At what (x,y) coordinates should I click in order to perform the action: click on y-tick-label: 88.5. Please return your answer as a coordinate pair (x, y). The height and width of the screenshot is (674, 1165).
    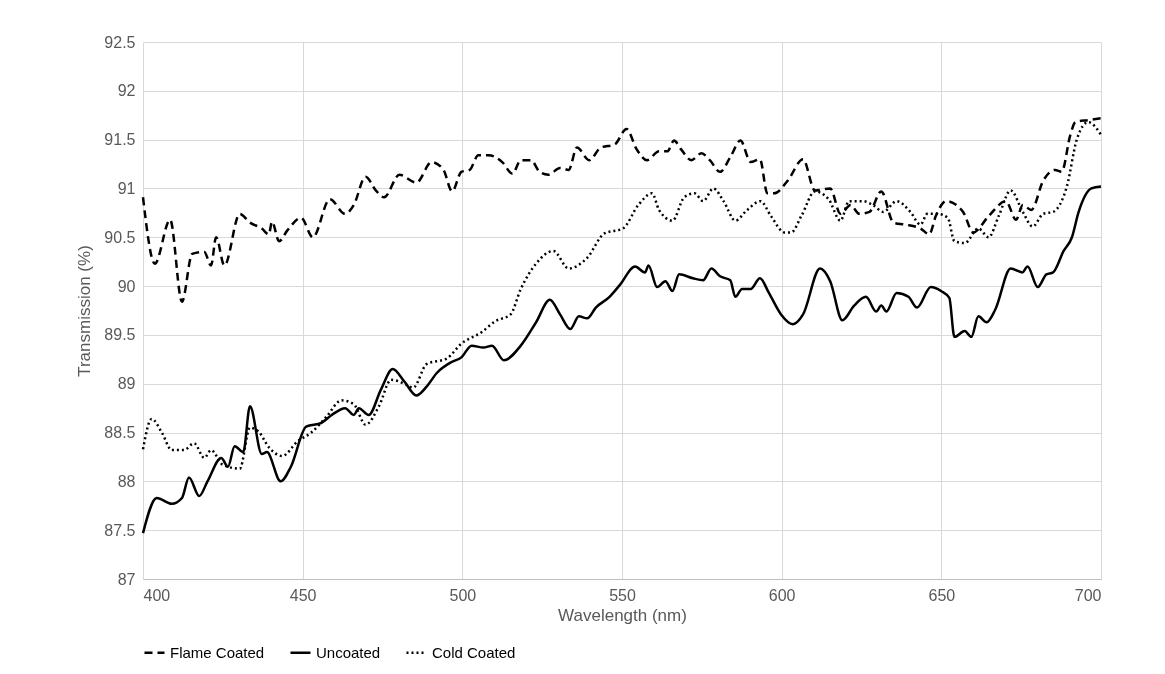
    Looking at the image, I should click on (120, 433).